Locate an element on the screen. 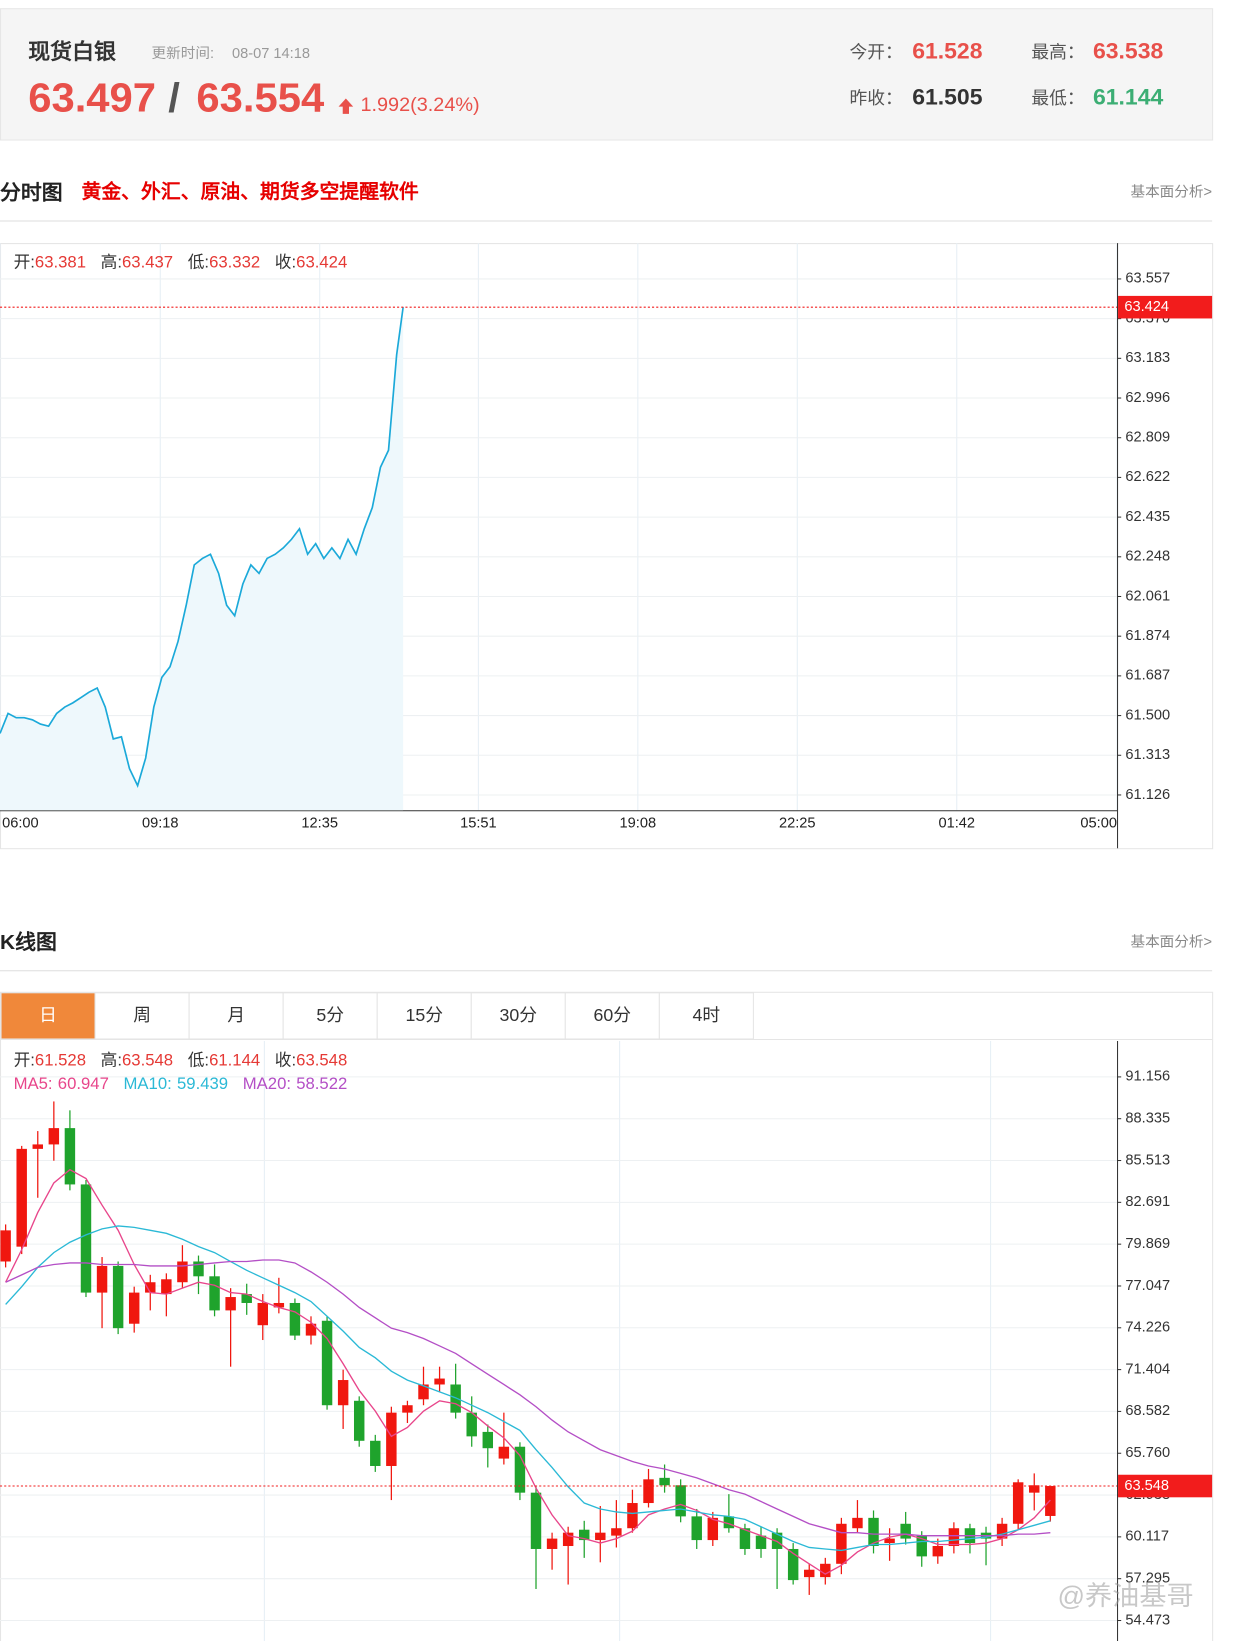 The width and height of the screenshot is (1233, 1641). y-tick-label: 91.156 is located at coordinates (1147, 1077).